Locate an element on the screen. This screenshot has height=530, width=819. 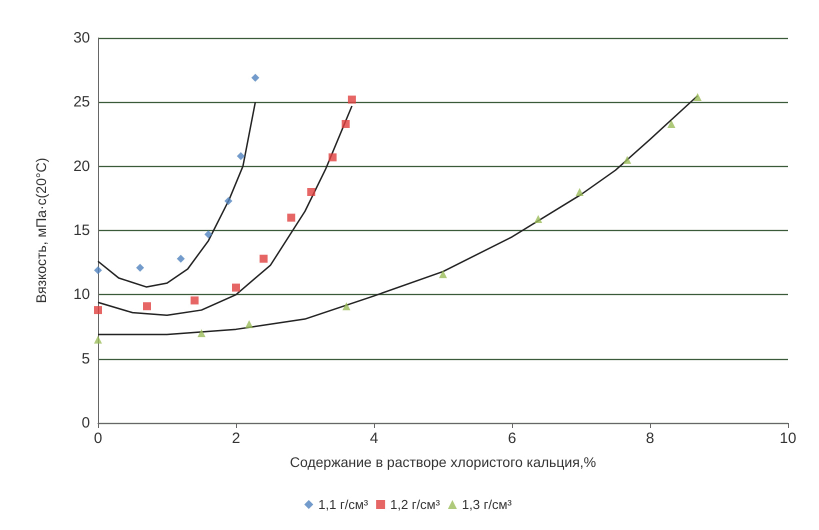
x-tick-label: 4 is located at coordinates (374, 438).